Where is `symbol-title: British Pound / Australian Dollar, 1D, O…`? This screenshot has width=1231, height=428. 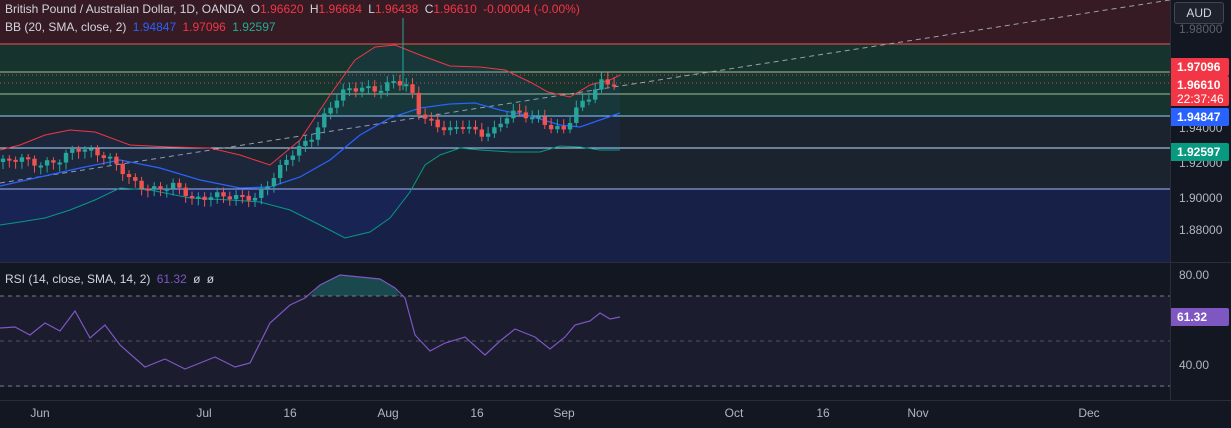
symbol-title: British Pound / Australian Dollar, 1D, O… is located at coordinates (125, 9).